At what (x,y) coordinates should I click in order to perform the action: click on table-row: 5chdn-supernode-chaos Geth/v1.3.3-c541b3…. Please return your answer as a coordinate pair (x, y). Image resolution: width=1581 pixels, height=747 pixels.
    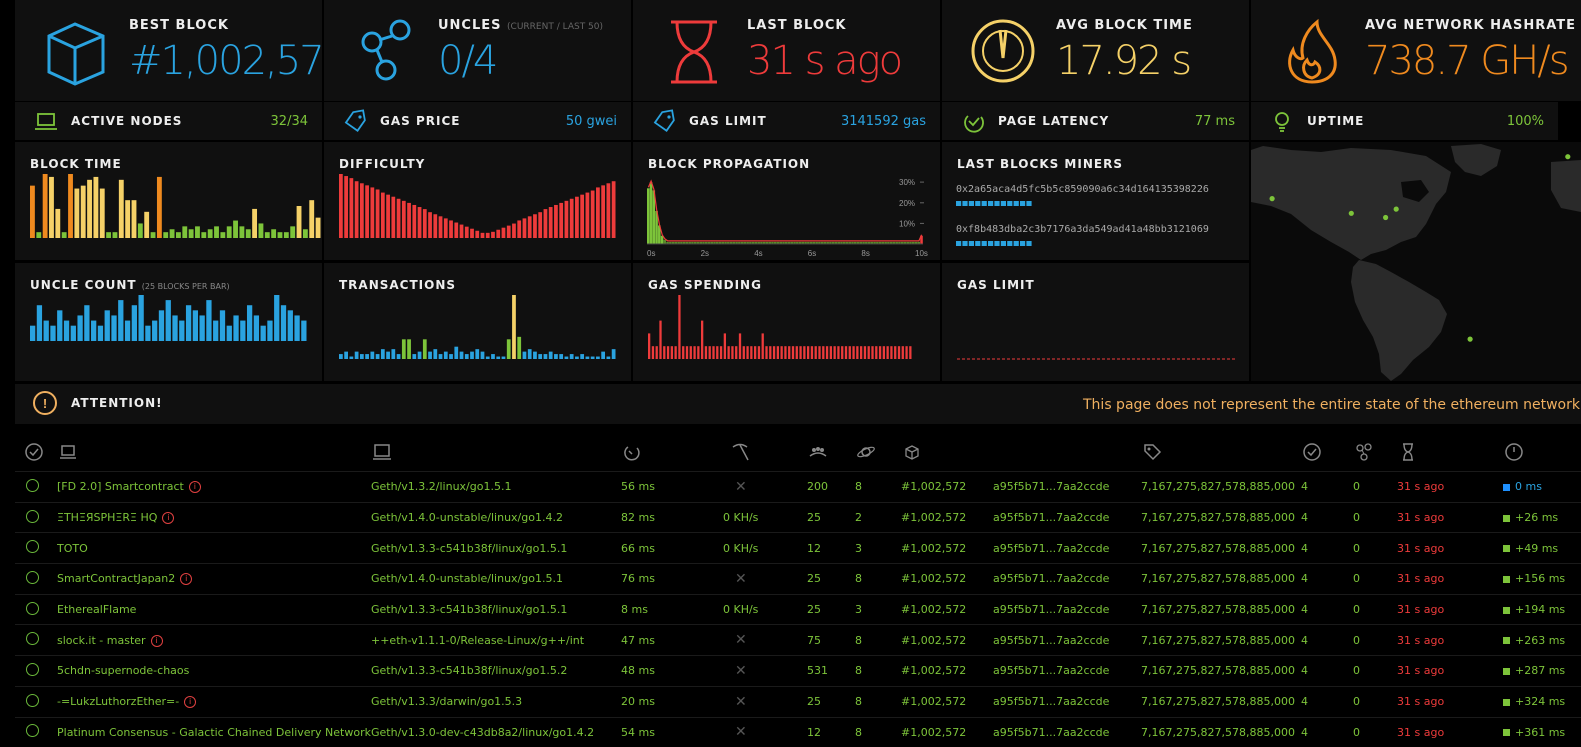
    Looking at the image, I should click on (798, 671).